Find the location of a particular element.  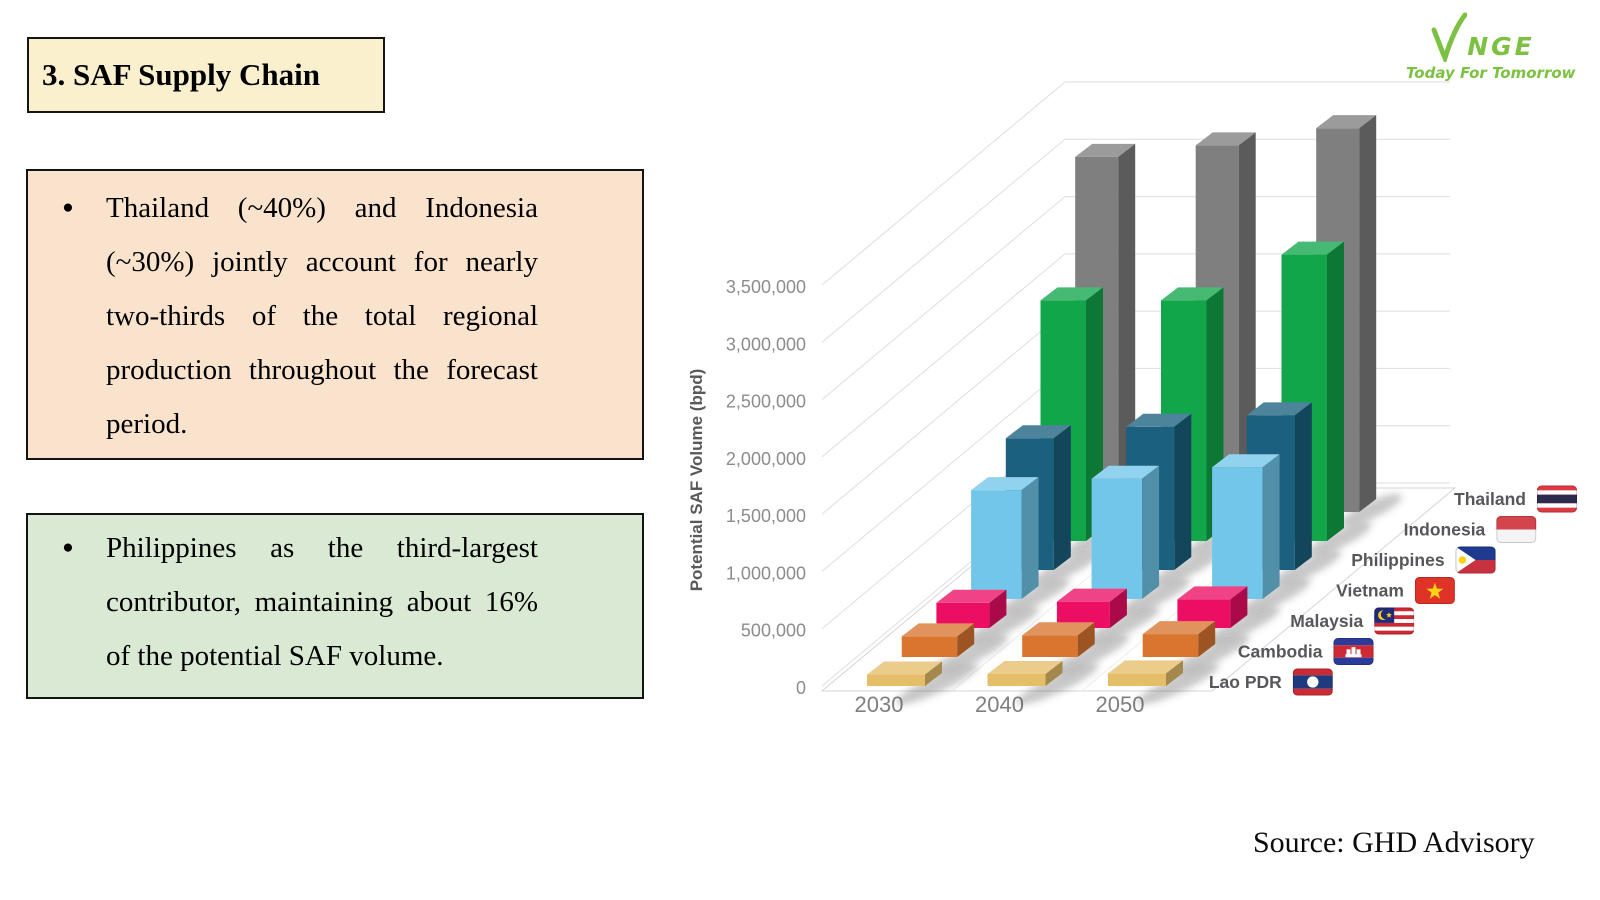

vietnam-flag-icon is located at coordinates (1434, 590).